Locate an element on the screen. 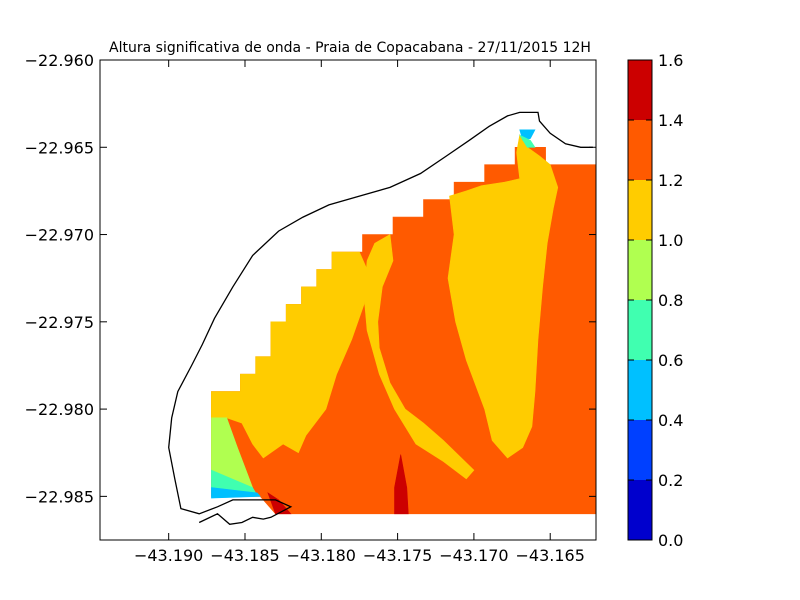 The image size is (800, 600). x-tick-label: −43.190 is located at coordinates (168, 555).